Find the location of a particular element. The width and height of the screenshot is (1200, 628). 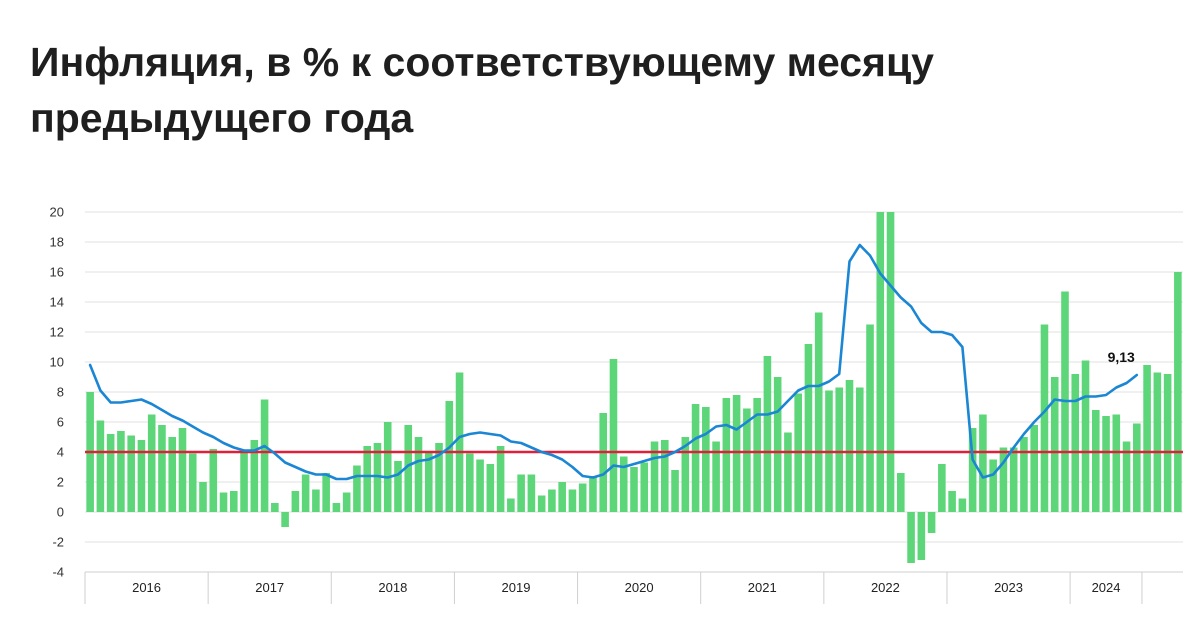

year-label: 2017 is located at coordinates (269, 587).